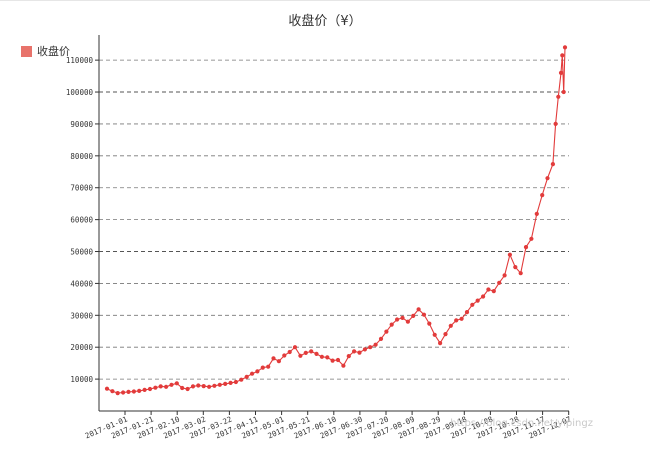 Image resolution: width=650 pixels, height=449 pixels. I want to click on y-tick-label: 20000, so click(81, 347).